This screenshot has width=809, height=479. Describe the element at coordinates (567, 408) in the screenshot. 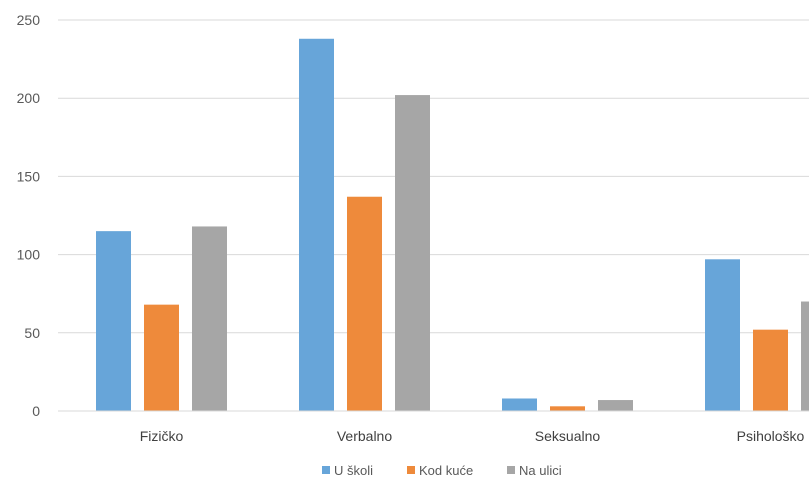

I see `bar-kod-kuce-seksualno` at that location.